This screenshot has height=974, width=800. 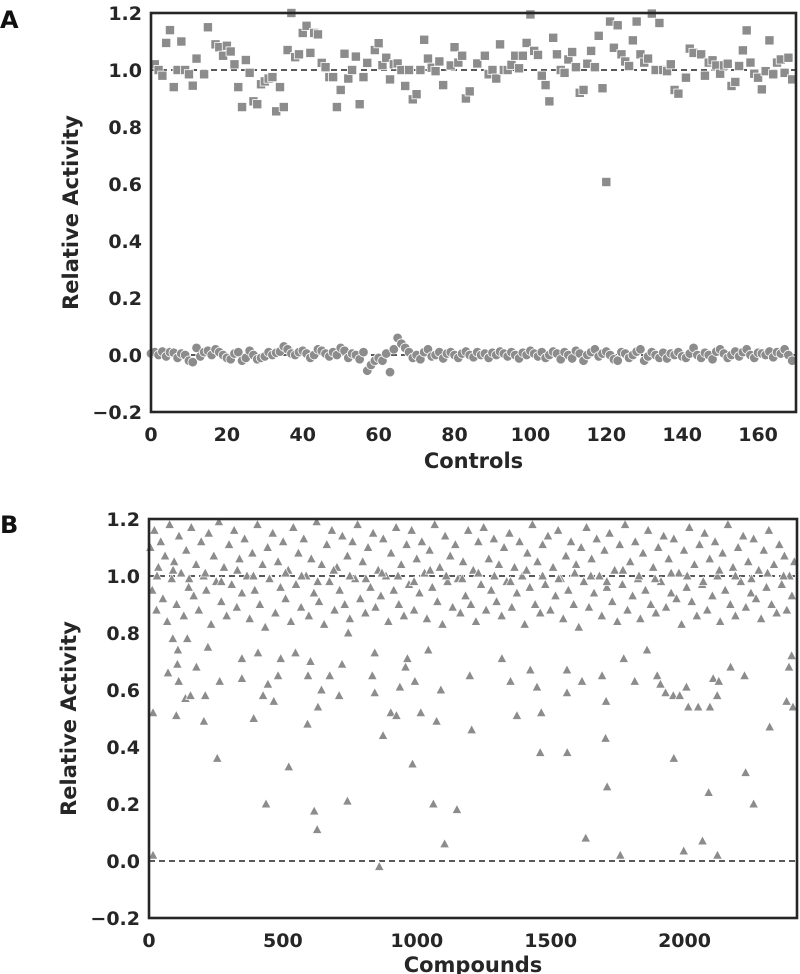 What do you see at coordinates (454, 435) in the screenshot?
I see `x-tick-label: 80` at bounding box center [454, 435].